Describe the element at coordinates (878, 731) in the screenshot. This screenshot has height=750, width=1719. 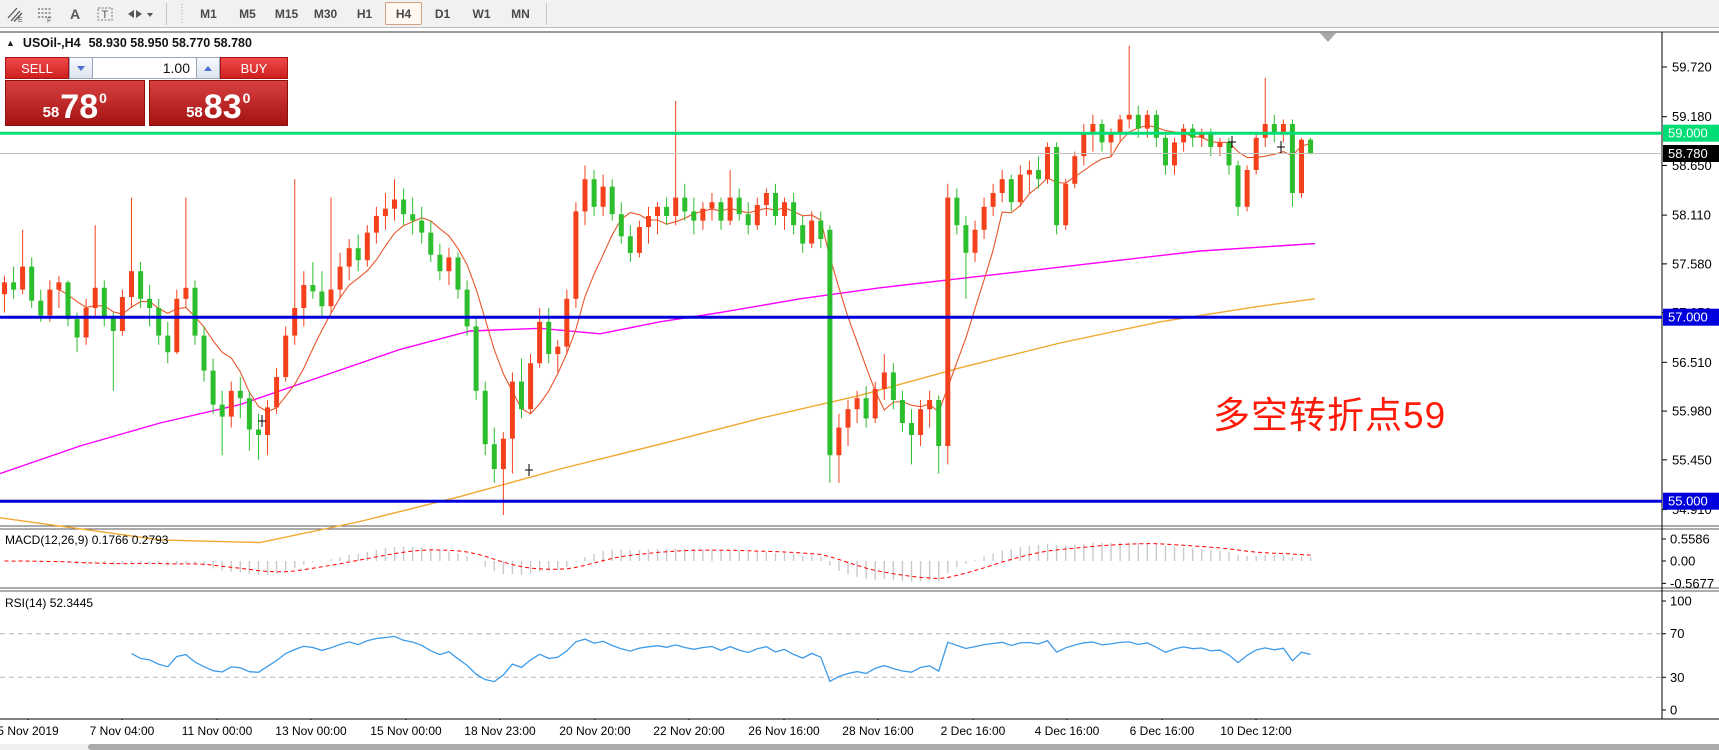
I see `date-label: 28 Nov 16:00` at that location.